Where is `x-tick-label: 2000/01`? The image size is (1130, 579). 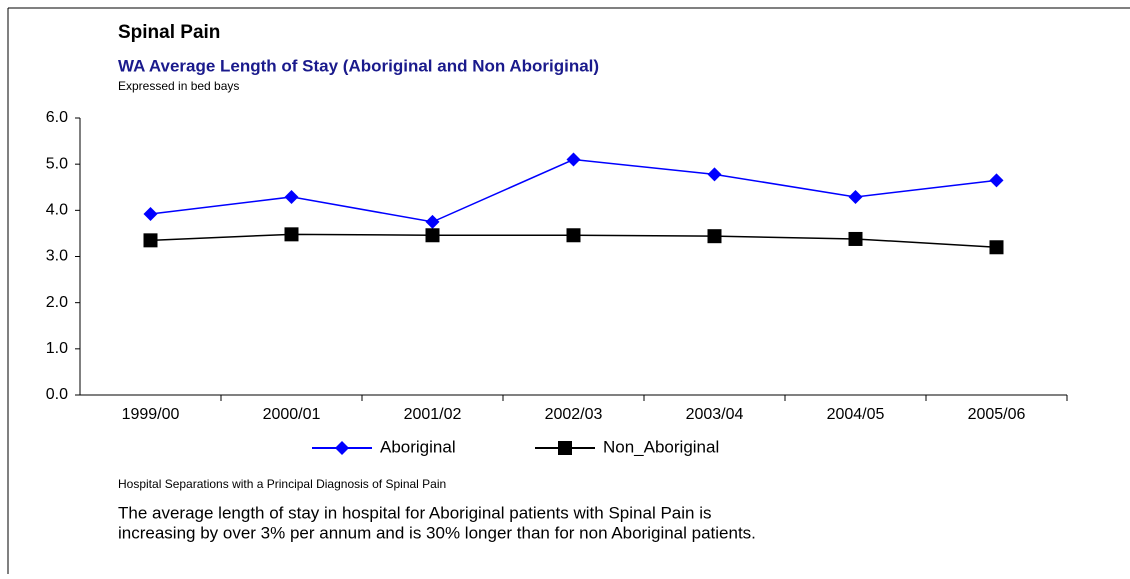 x-tick-label: 2000/01 is located at coordinates (292, 414).